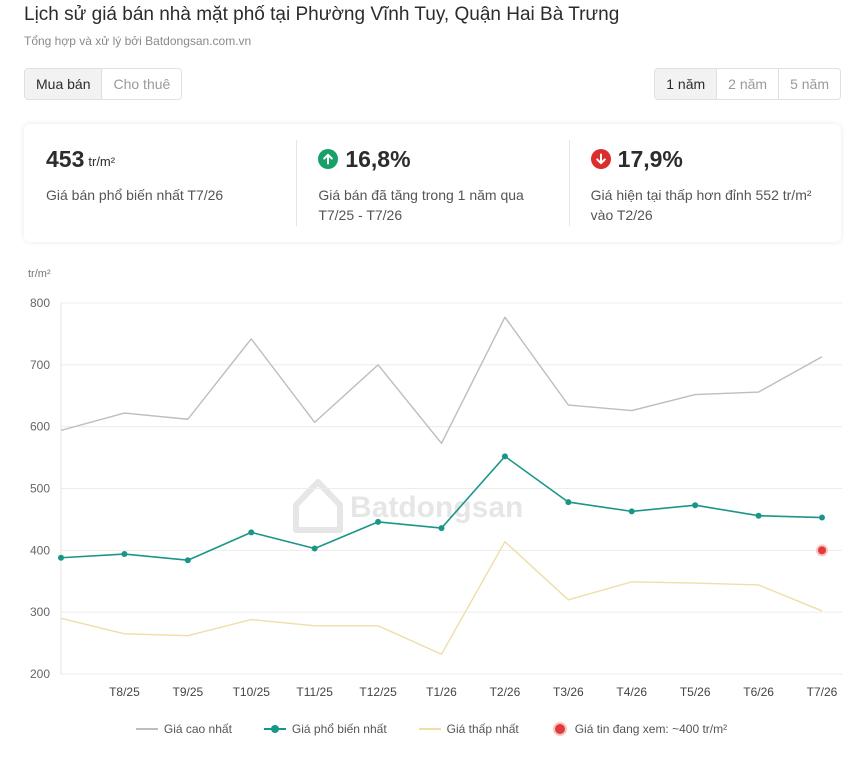  What do you see at coordinates (63, 84) in the screenshot?
I see `tab-mua-ban: Mua bán` at bounding box center [63, 84].